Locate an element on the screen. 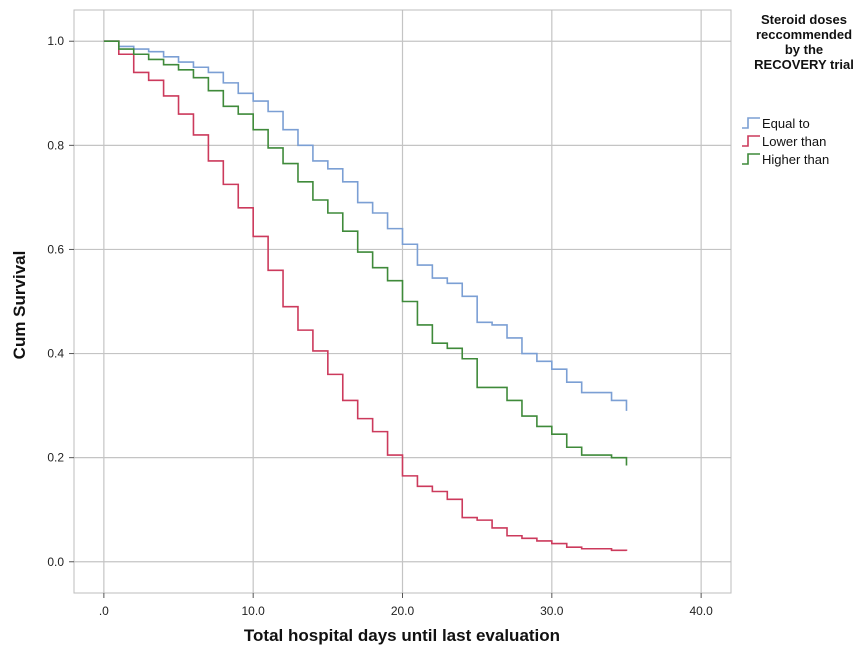  y-tick-label: 0.2 is located at coordinates (55, 458).